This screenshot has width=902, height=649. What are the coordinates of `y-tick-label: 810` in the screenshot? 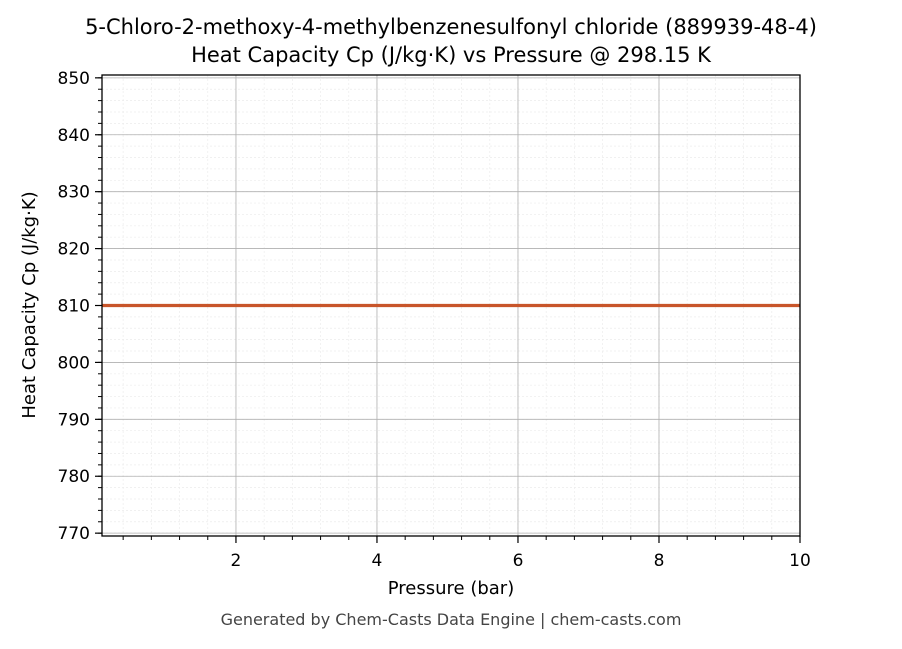 It's located at (74, 307).